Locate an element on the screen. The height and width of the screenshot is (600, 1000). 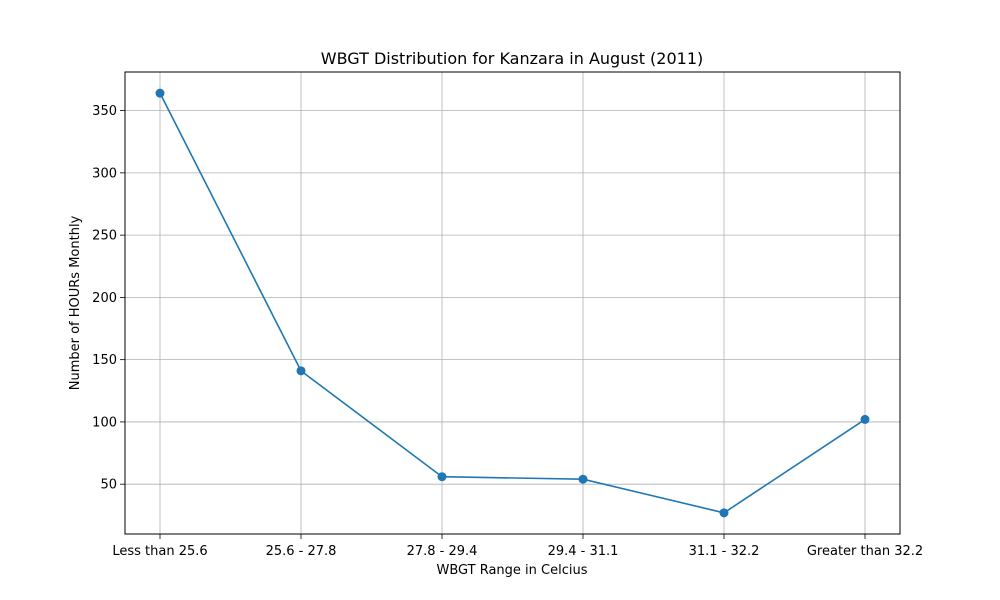
y-axis: 50 100 150 200 250 300 350 is located at coordinates (108, 298).